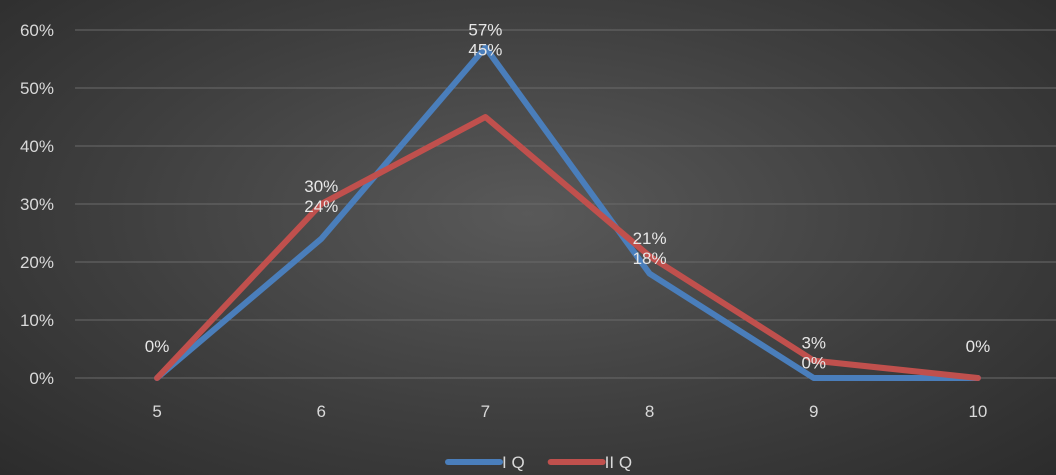 The height and width of the screenshot is (475, 1056). I want to click on y-tick-label: 0%, so click(41, 378).